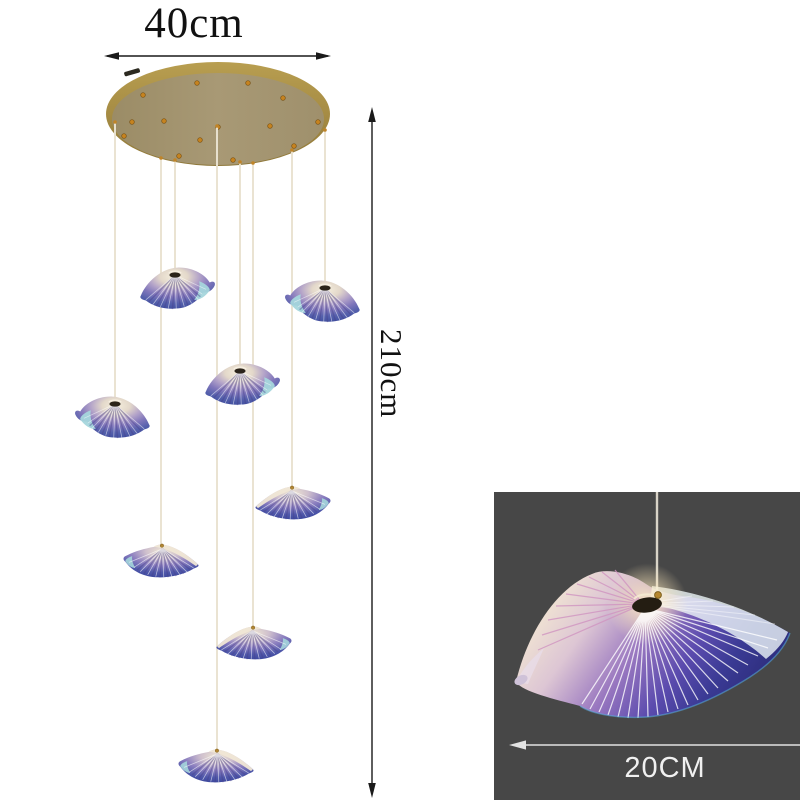  What do you see at coordinates (132, 72) in the screenshot?
I see `canopy-marking` at bounding box center [132, 72].